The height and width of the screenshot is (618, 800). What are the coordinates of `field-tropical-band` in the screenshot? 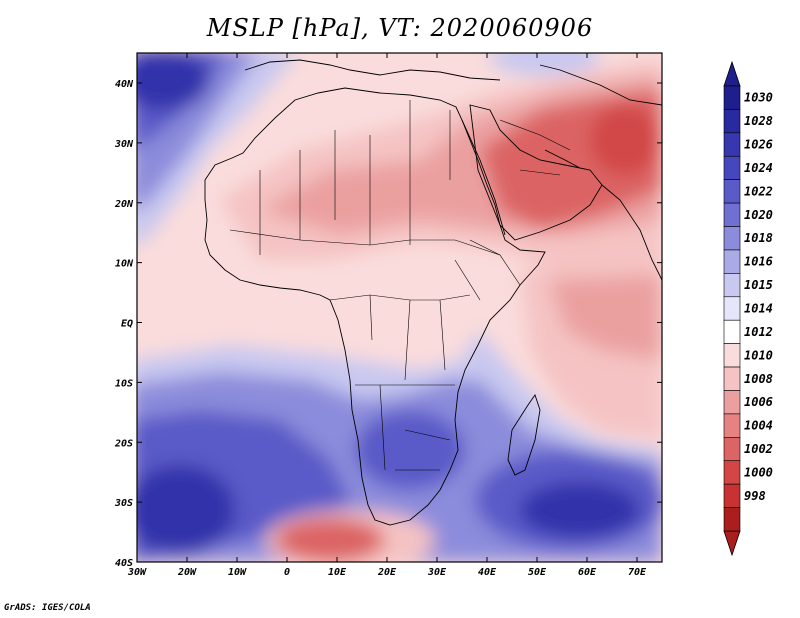 It's located at (333, 315).